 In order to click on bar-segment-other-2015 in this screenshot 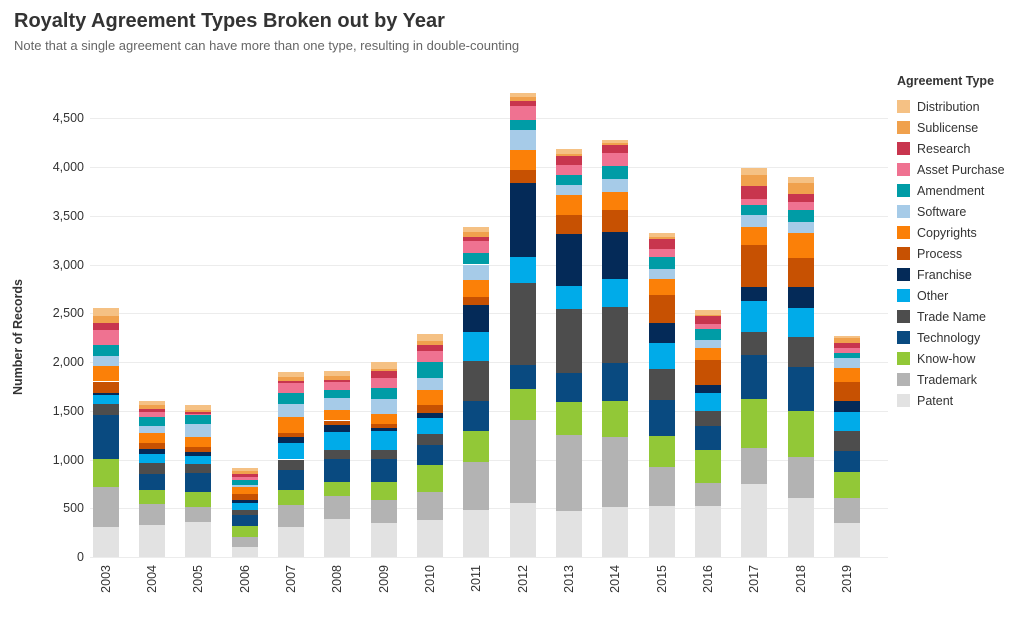, I will do `click(661, 355)`.